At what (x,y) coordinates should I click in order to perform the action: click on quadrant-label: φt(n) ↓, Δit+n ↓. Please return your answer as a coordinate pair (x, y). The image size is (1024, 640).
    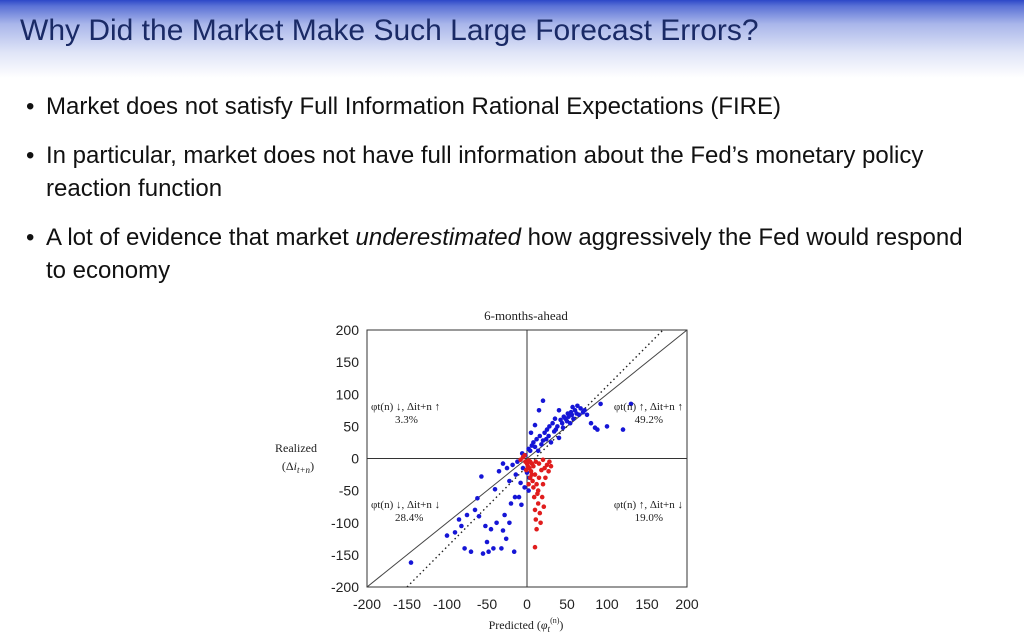
    Looking at the image, I should click on (405, 505).